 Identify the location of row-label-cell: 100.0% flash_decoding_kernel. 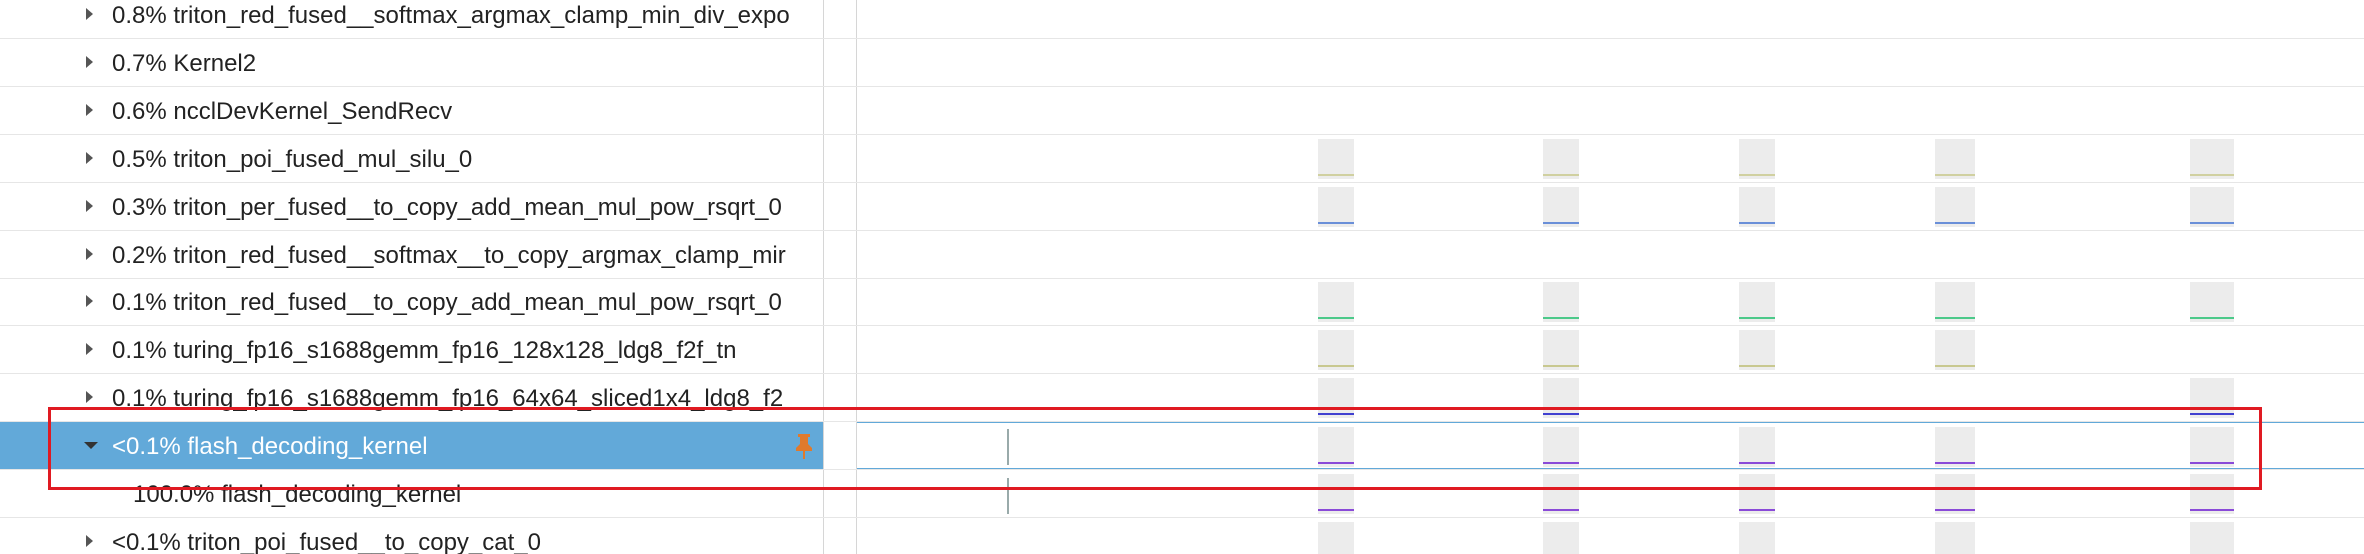
(411, 493).